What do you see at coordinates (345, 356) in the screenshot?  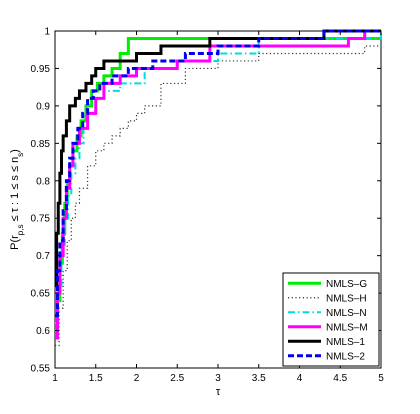 I see `legend-label: NMLS–2` at bounding box center [345, 356].